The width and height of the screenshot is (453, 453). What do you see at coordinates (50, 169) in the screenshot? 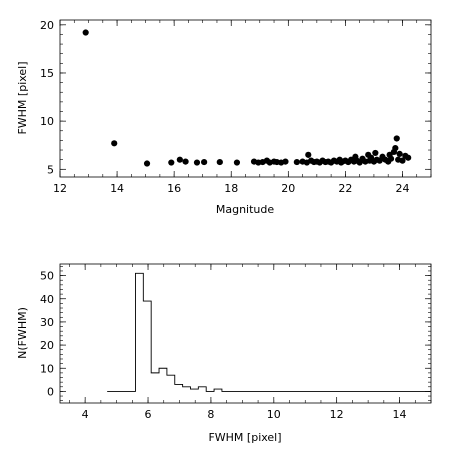
I see `y-tick-label: 5` at bounding box center [50, 169].